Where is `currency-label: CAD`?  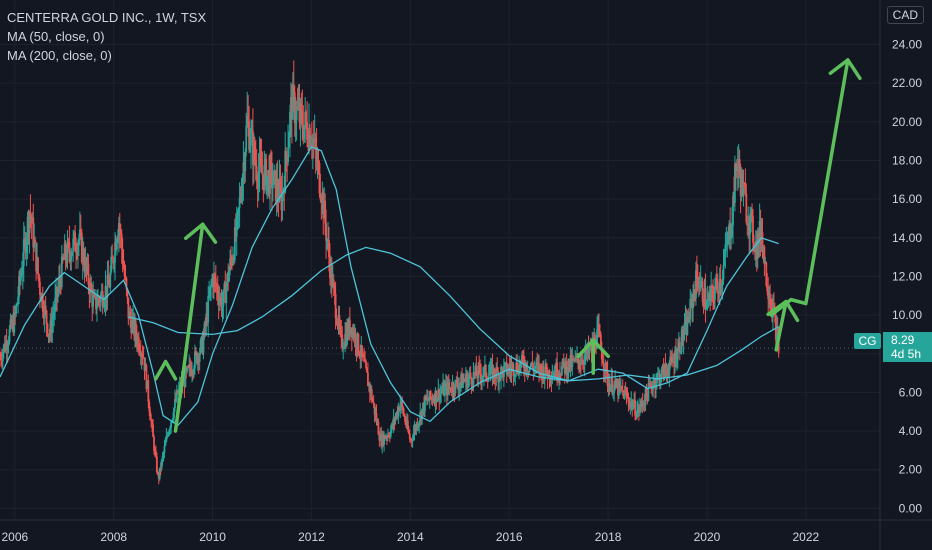
currency-label: CAD is located at coordinates (905, 15).